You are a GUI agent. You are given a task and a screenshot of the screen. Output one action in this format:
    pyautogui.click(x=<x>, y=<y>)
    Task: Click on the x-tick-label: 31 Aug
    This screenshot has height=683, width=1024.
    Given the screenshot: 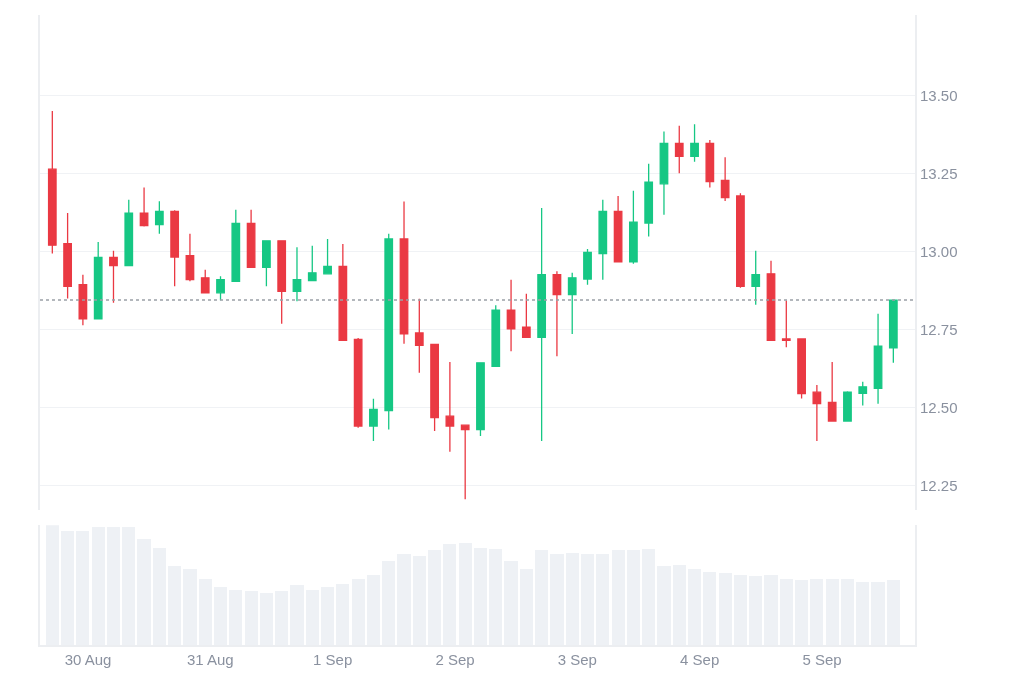 What is the action you would take?
    pyautogui.click(x=210, y=659)
    